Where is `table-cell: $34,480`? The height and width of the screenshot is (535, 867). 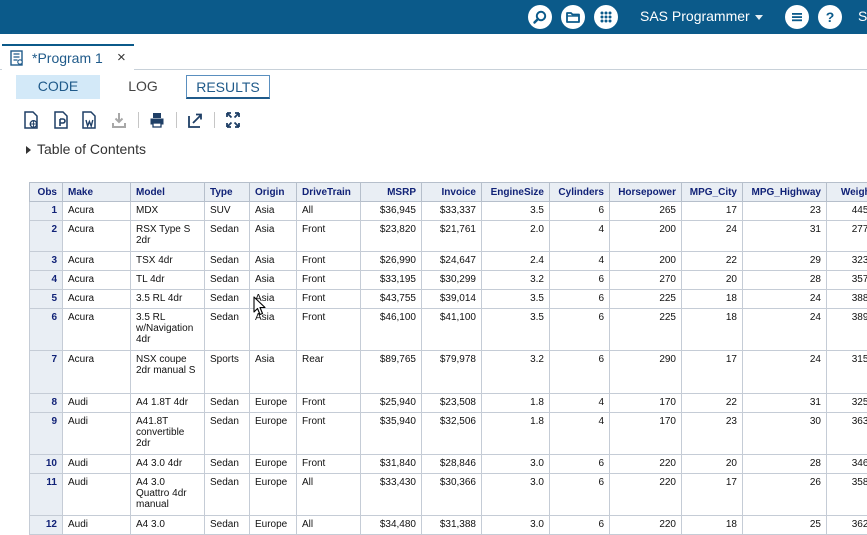 table-cell: $34,480 is located at coordinates (391, 525).